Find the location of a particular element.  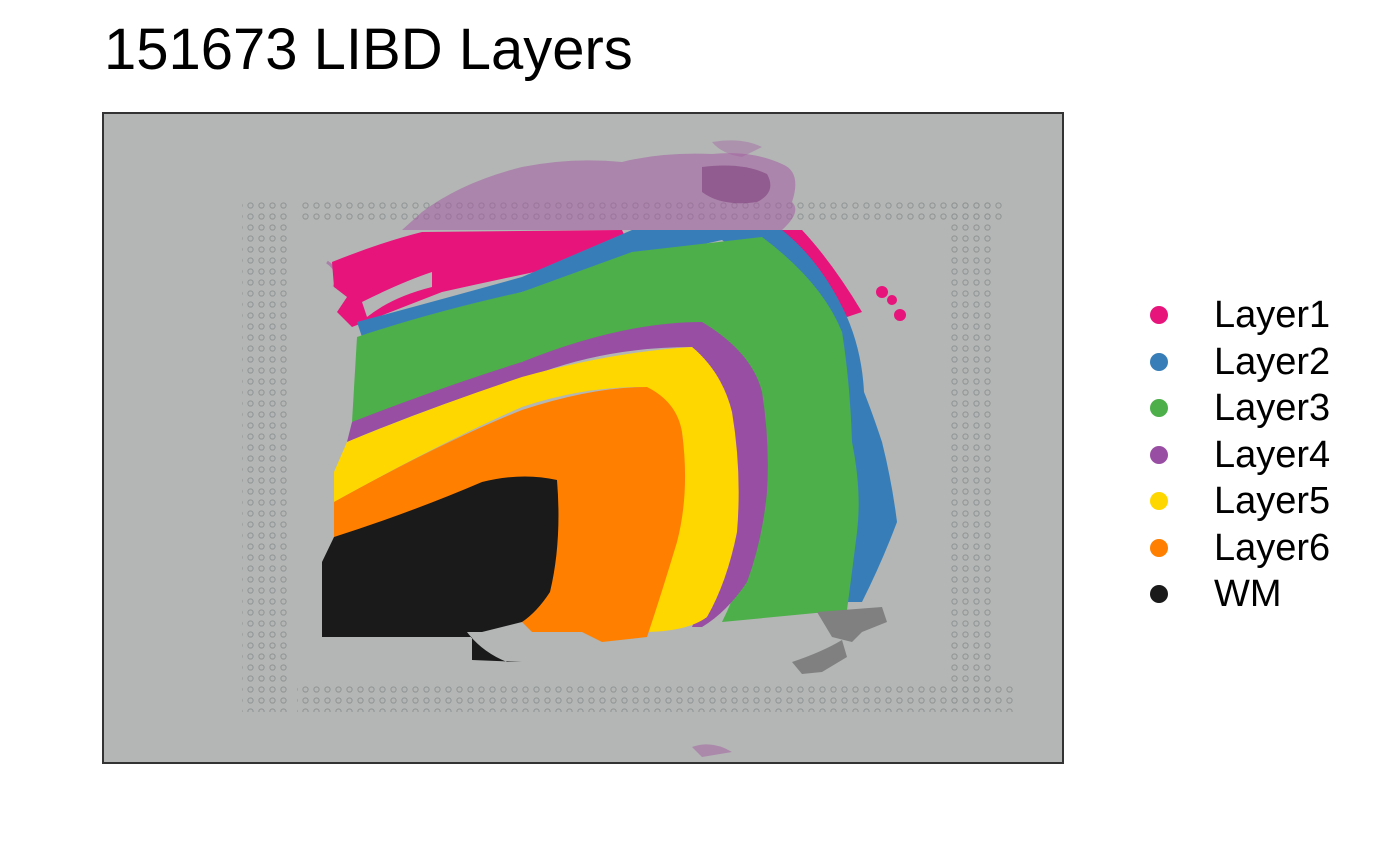

legend-label-layer1: Layer1 is located at coordinates (1272, 315).